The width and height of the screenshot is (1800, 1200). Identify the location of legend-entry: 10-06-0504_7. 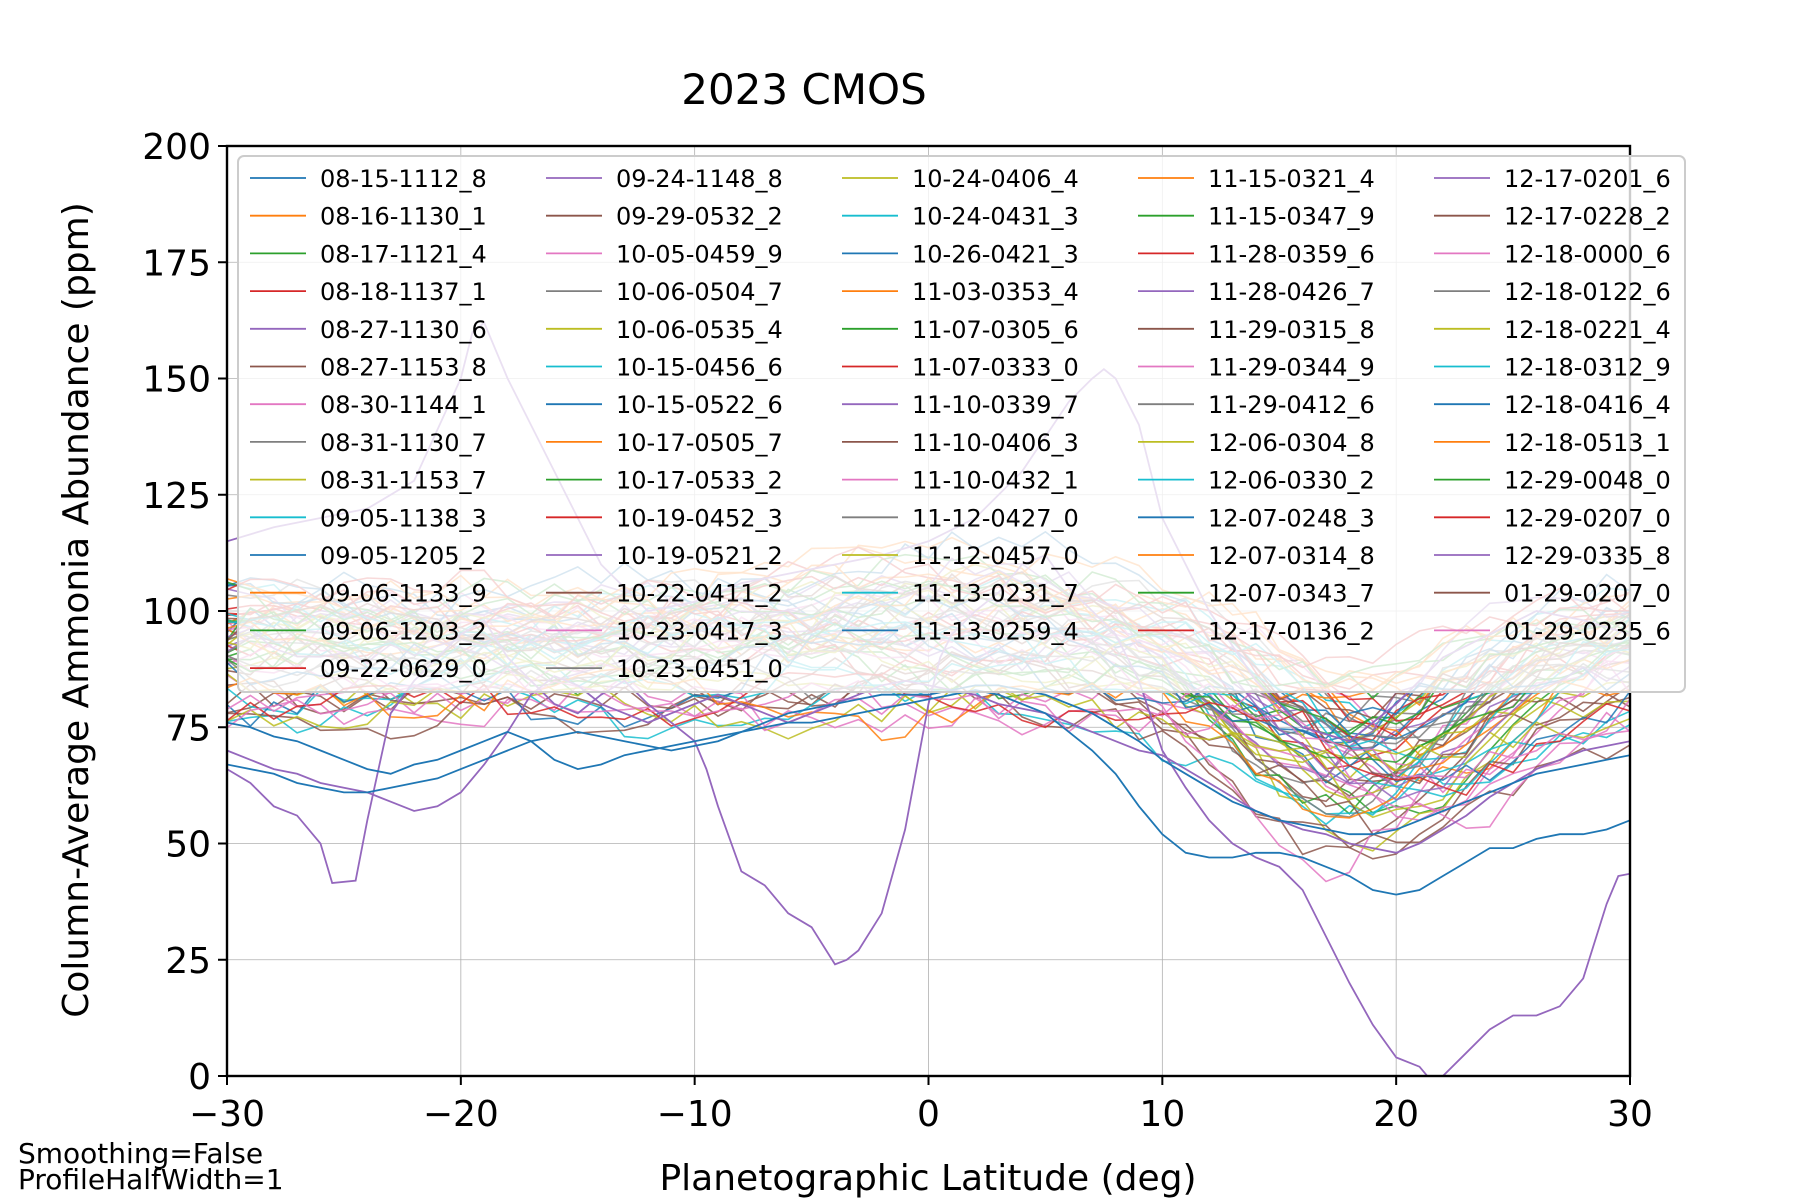
(664, 292).